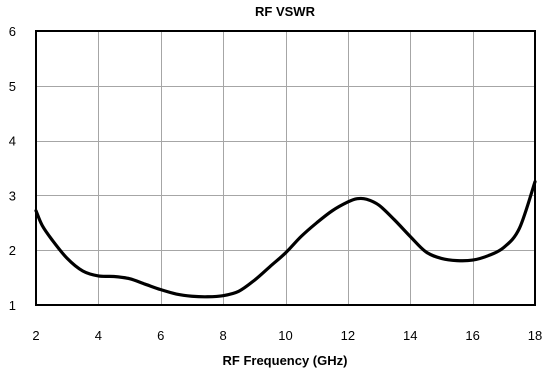  Describe the element at coordinates (12, 168) in the screenshot. I see `y-axis-ticks: 1 2 3 4 5 6` at that location.